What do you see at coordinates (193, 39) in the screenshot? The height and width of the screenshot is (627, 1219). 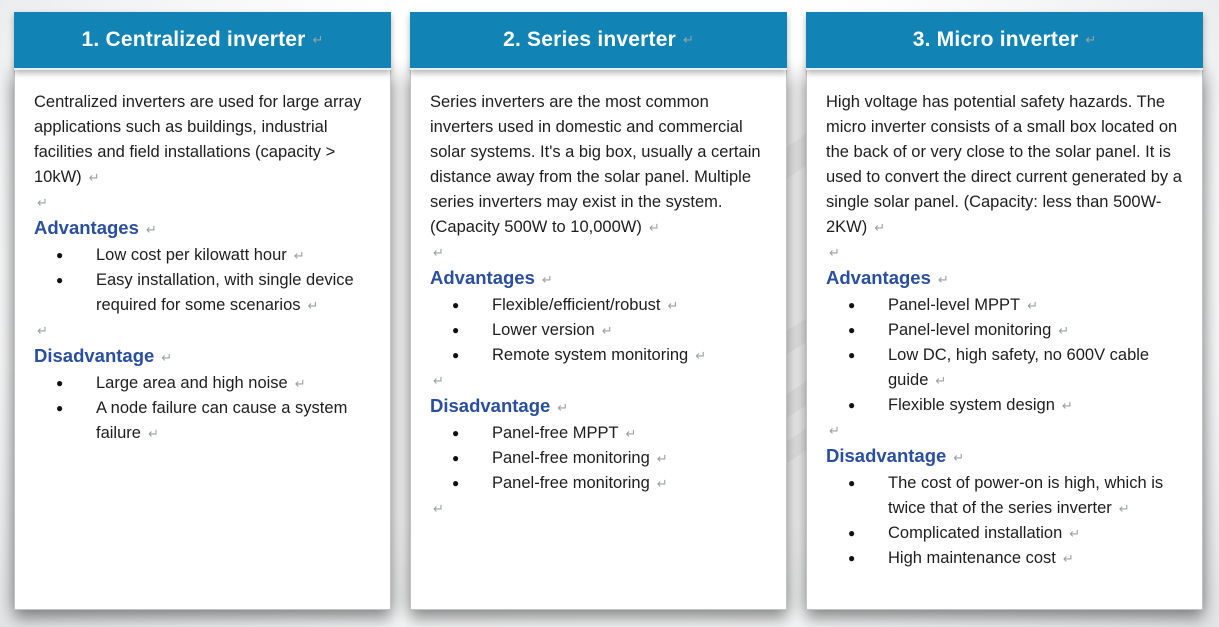 I see `card-title: 1. Centralized inverter` at bounding box center [193, 39].